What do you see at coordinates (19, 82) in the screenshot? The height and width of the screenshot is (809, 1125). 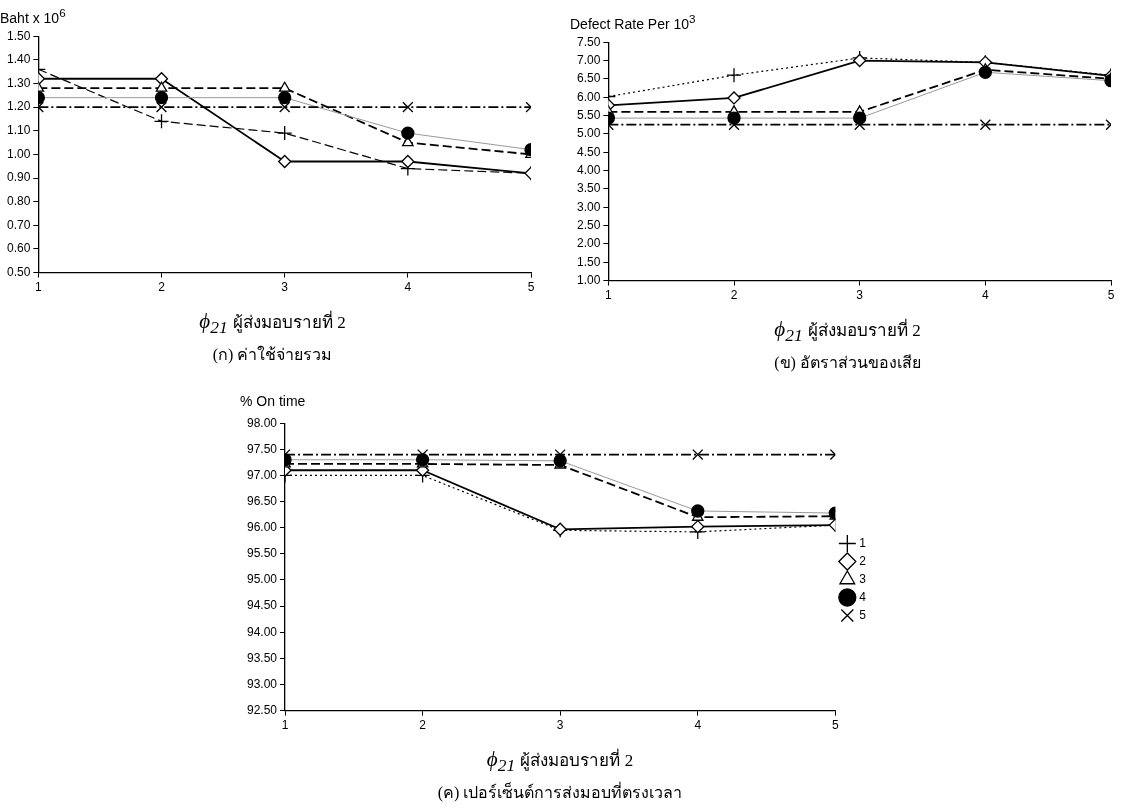 I see `y-tick-label: 1.30` at bounding box center [19, 82].